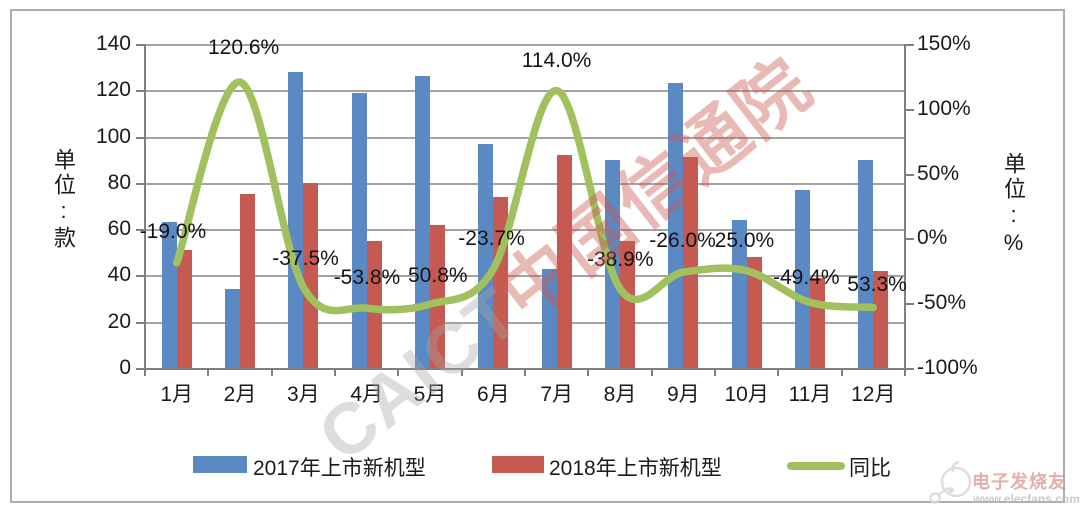 The width and height of the screenshot is (1080, 516). Describe the element at coordinates (518, 464) in the screenshot. I see `legend-swatch-2018` at that location.